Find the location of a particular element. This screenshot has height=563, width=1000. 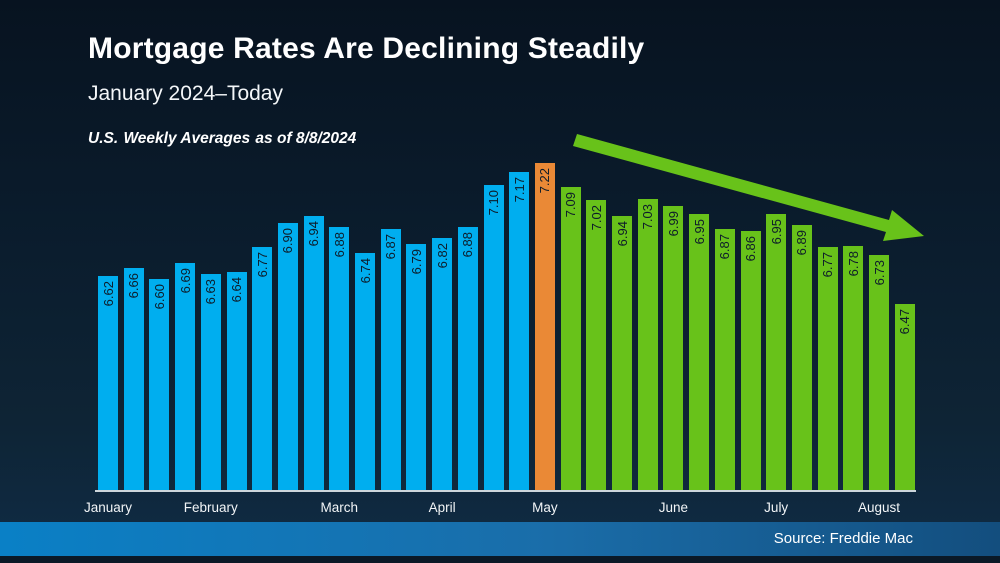

bar-value-label: 6.74 is located at coordinates (365, 271).